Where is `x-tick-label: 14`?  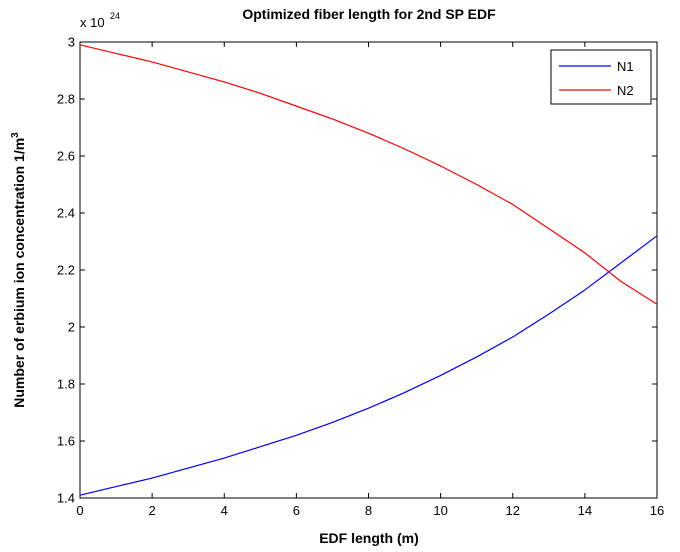
x-tick-label: 14 is located at coordinates (585, 510).